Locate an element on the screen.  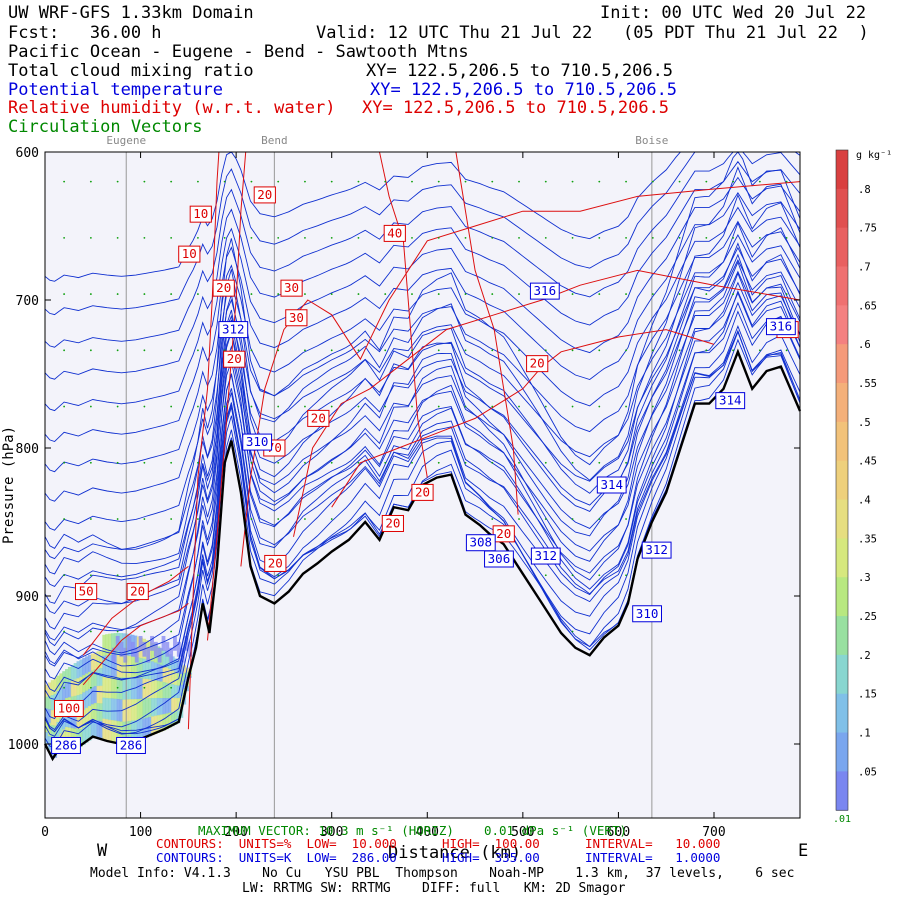
theta-label-text: 308 is located at coordinates (481, 542).